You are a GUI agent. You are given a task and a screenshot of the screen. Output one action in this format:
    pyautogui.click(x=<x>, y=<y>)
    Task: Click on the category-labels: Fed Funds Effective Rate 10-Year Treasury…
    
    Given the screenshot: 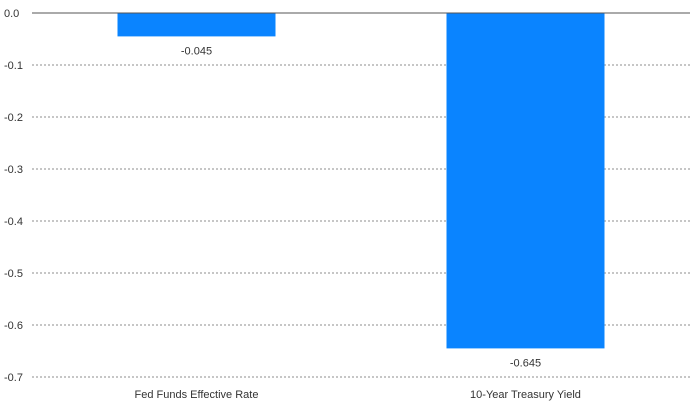 What is the action you would take?
    pyautogui.click(x=358, y=395)
    